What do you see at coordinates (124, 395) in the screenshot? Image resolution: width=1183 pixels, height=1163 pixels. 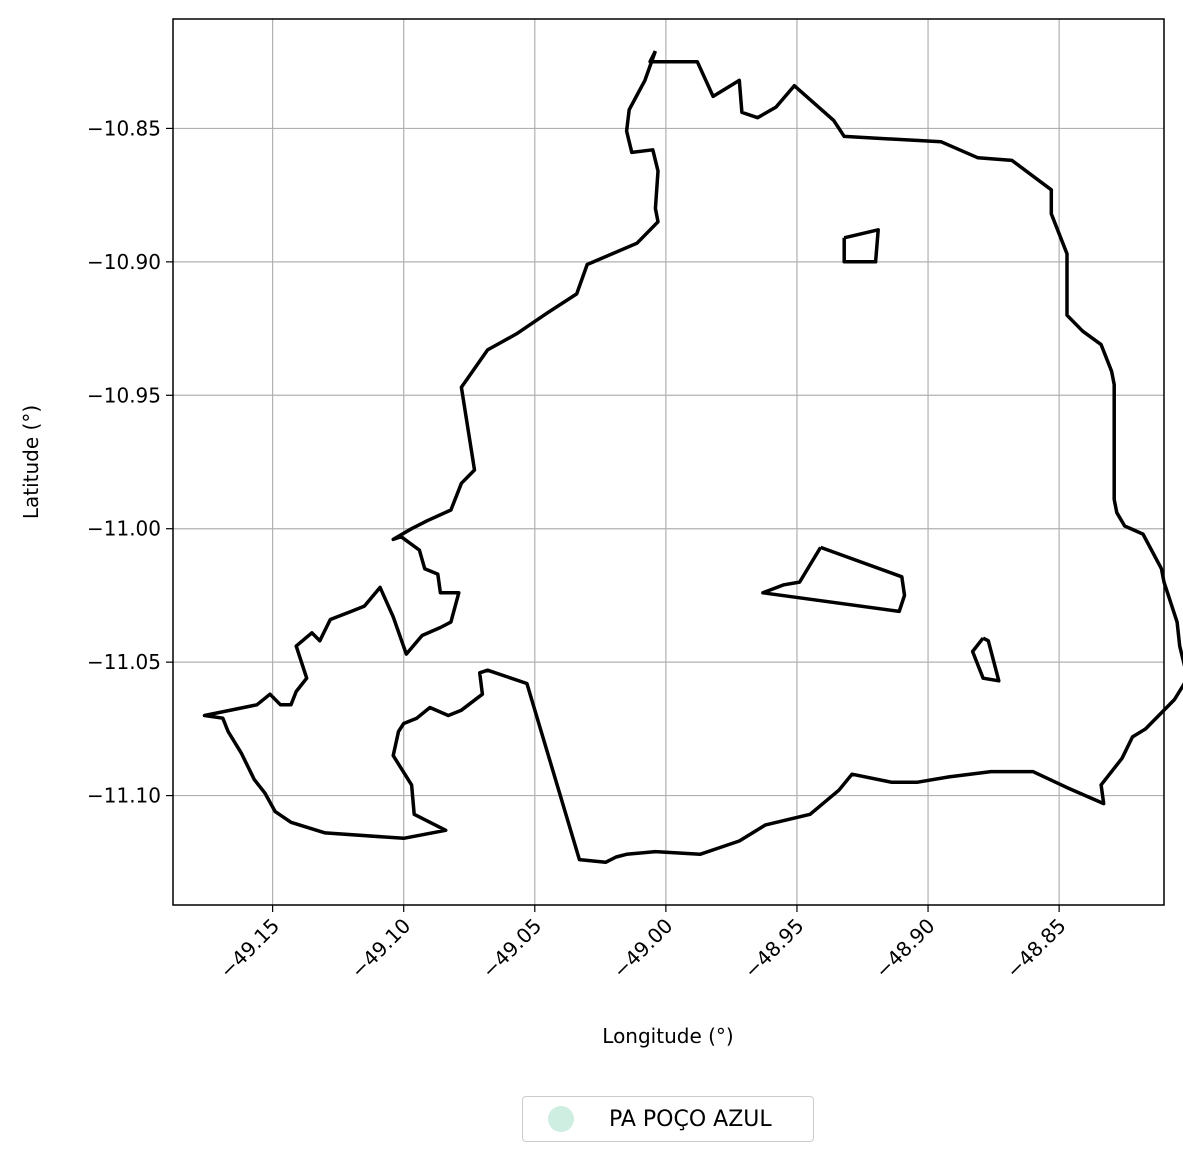 I see `y-tick-label: −10.95` at bounding box center [124, 395].